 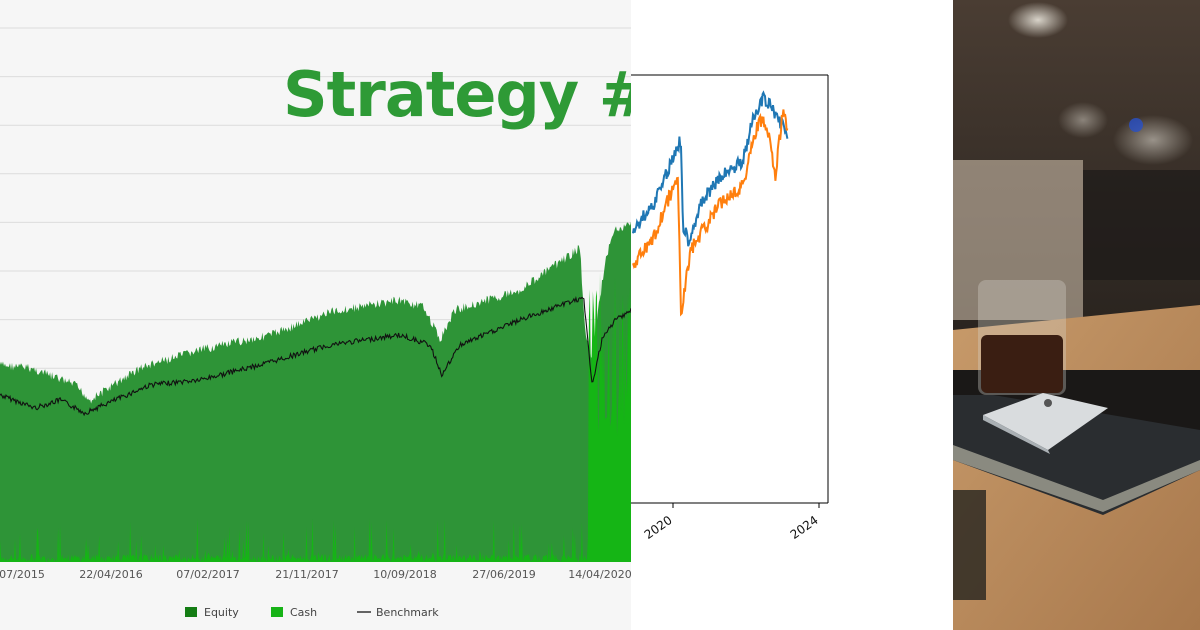 I want to click on coffee, so click(x=1022, y=364).